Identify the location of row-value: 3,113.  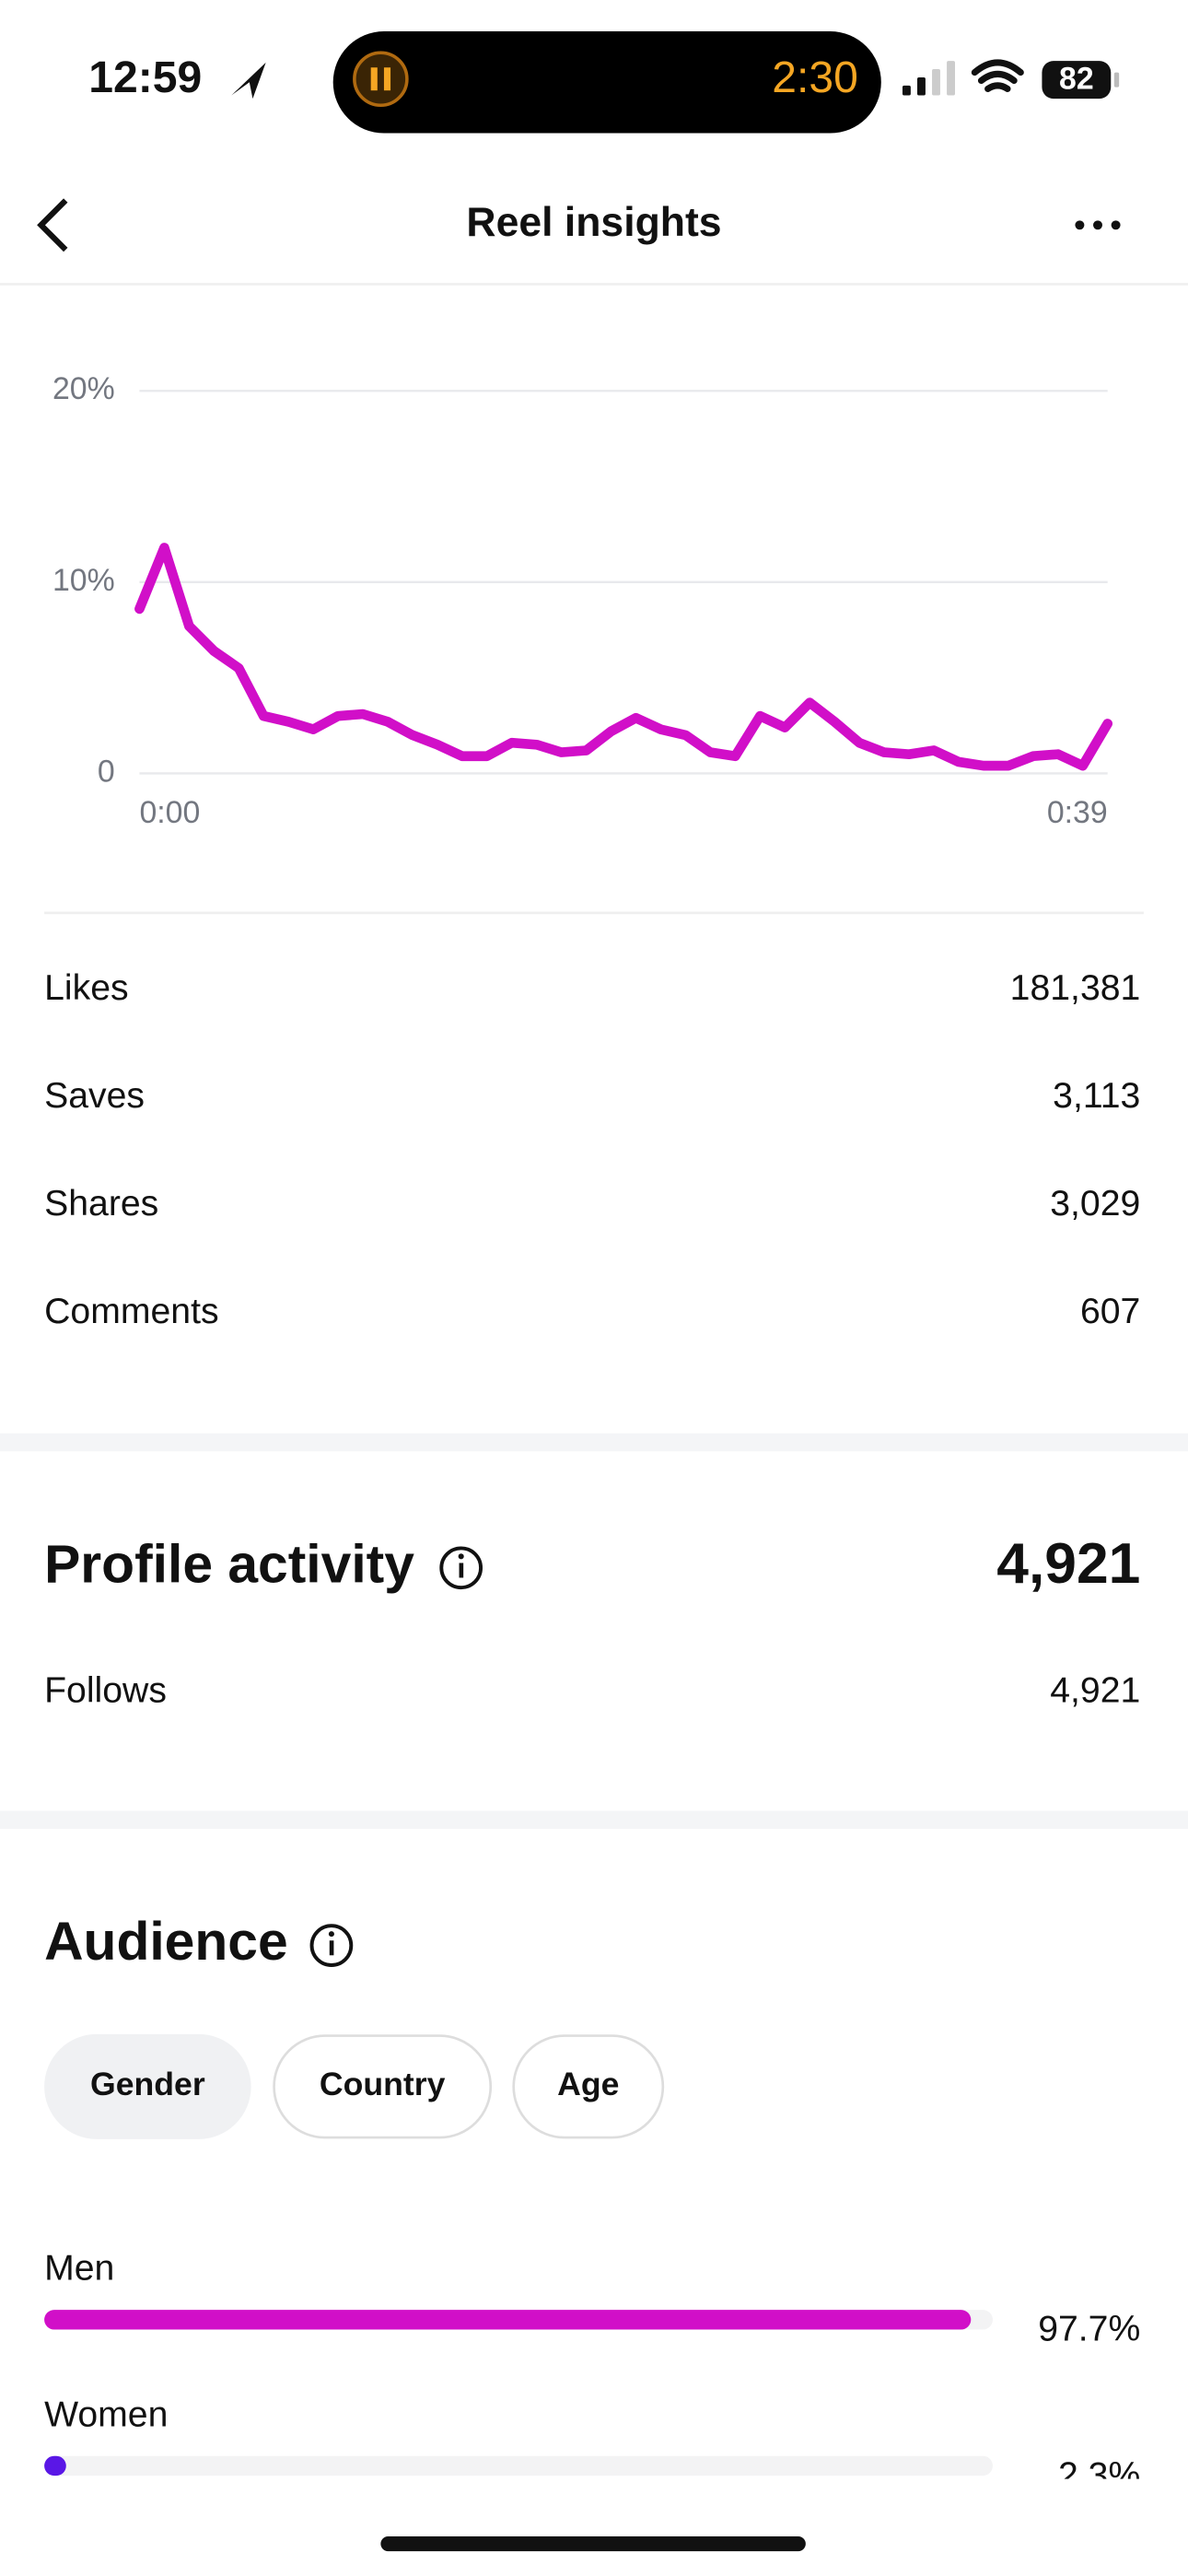
(1096, 1096).